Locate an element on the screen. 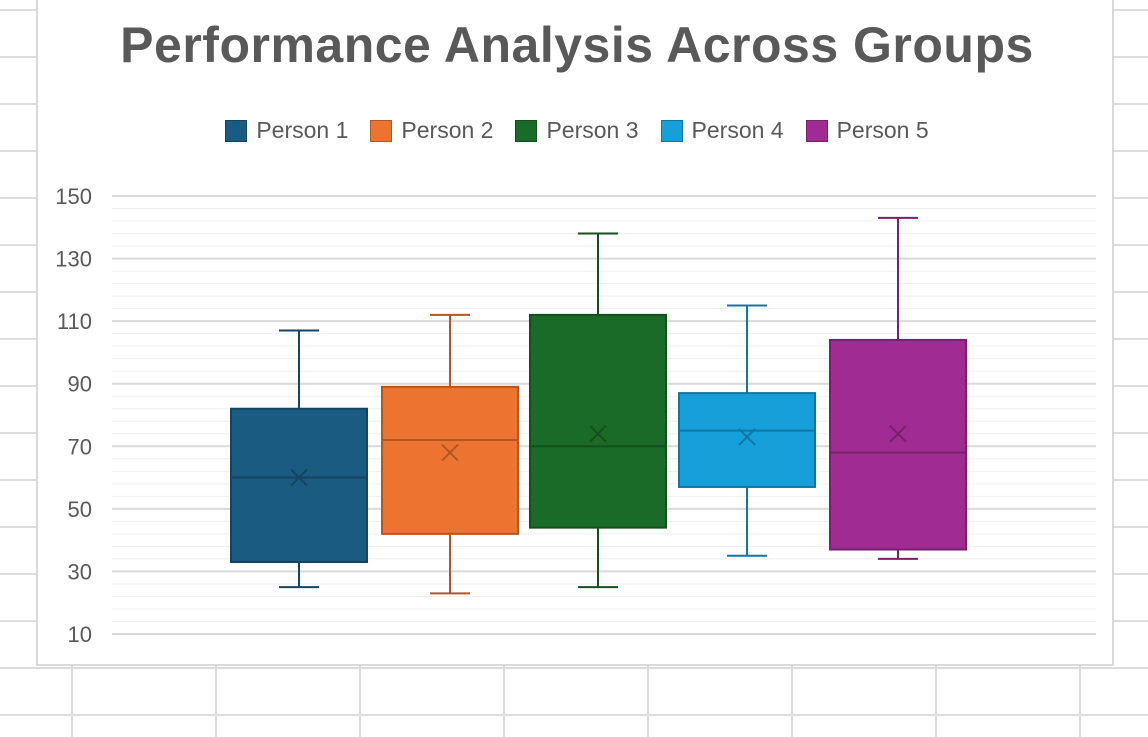  legend-item: Person 3 is located at coordinates (577, 130).